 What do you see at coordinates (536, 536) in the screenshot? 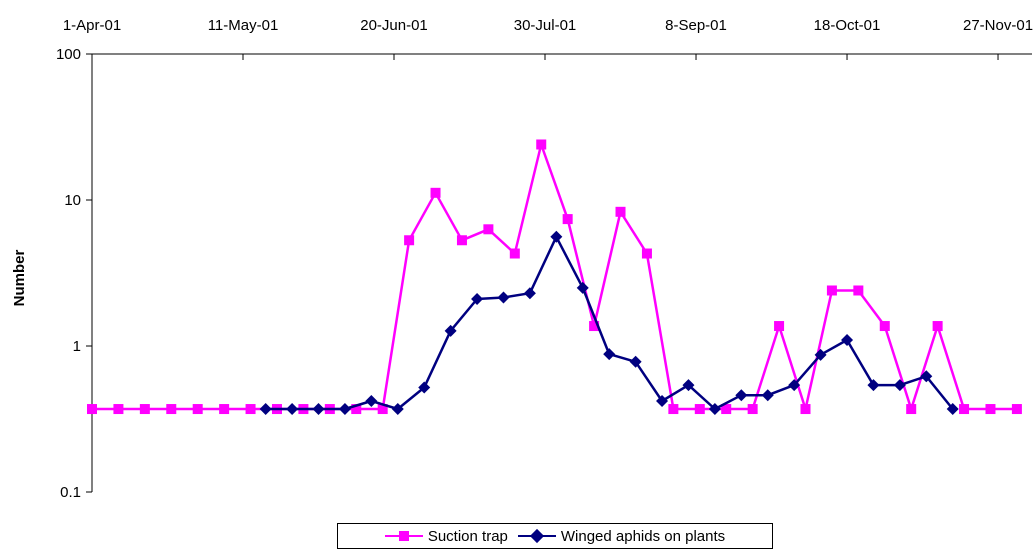
I see `legend-swatch-winged-aphids` at bounding box center [536, 536].